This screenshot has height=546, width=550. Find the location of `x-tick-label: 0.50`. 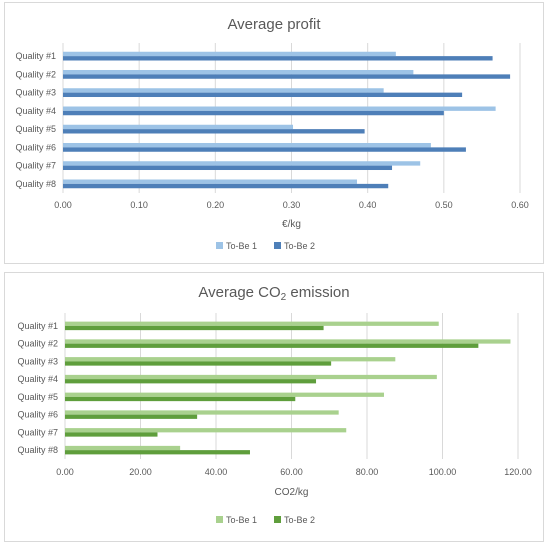

x-tick-label: 0.50 is located at coordinates (444, 205).